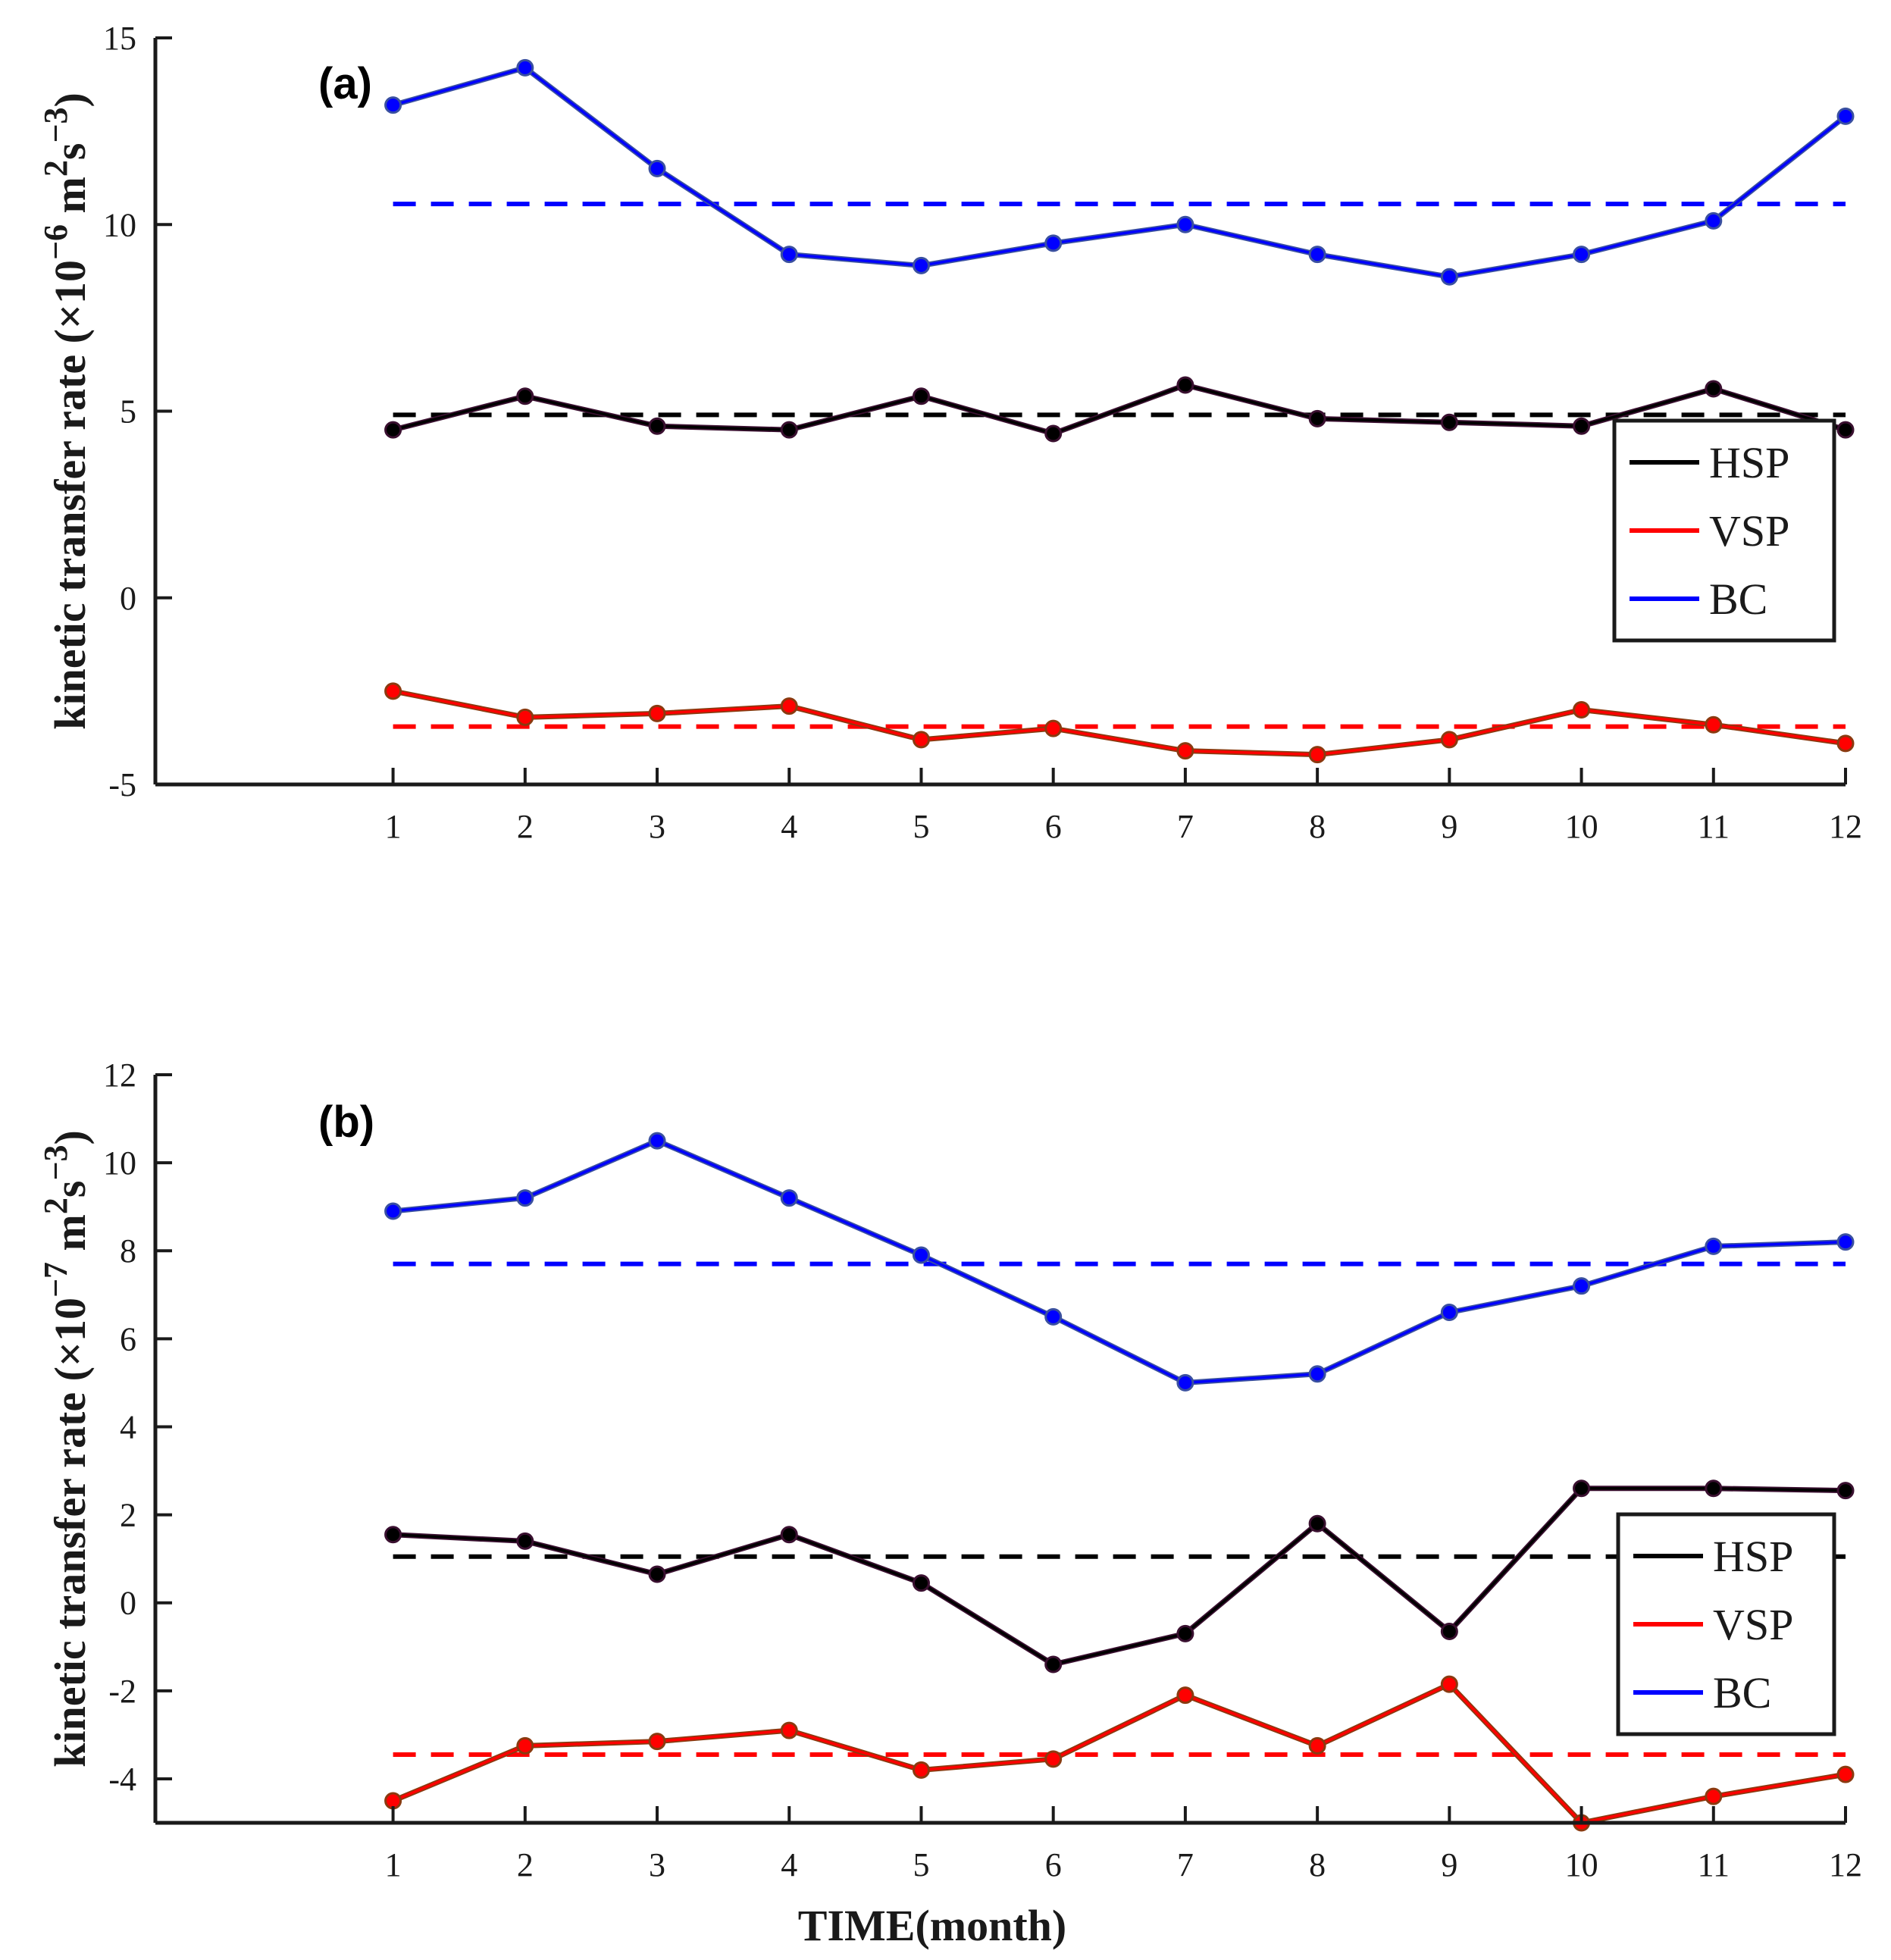 The height and width of the screenshot is (1960, 1891). Describe the element at coordinates (128, 1515) in the screenshot. I see `y-tick-label: 2` at that location.